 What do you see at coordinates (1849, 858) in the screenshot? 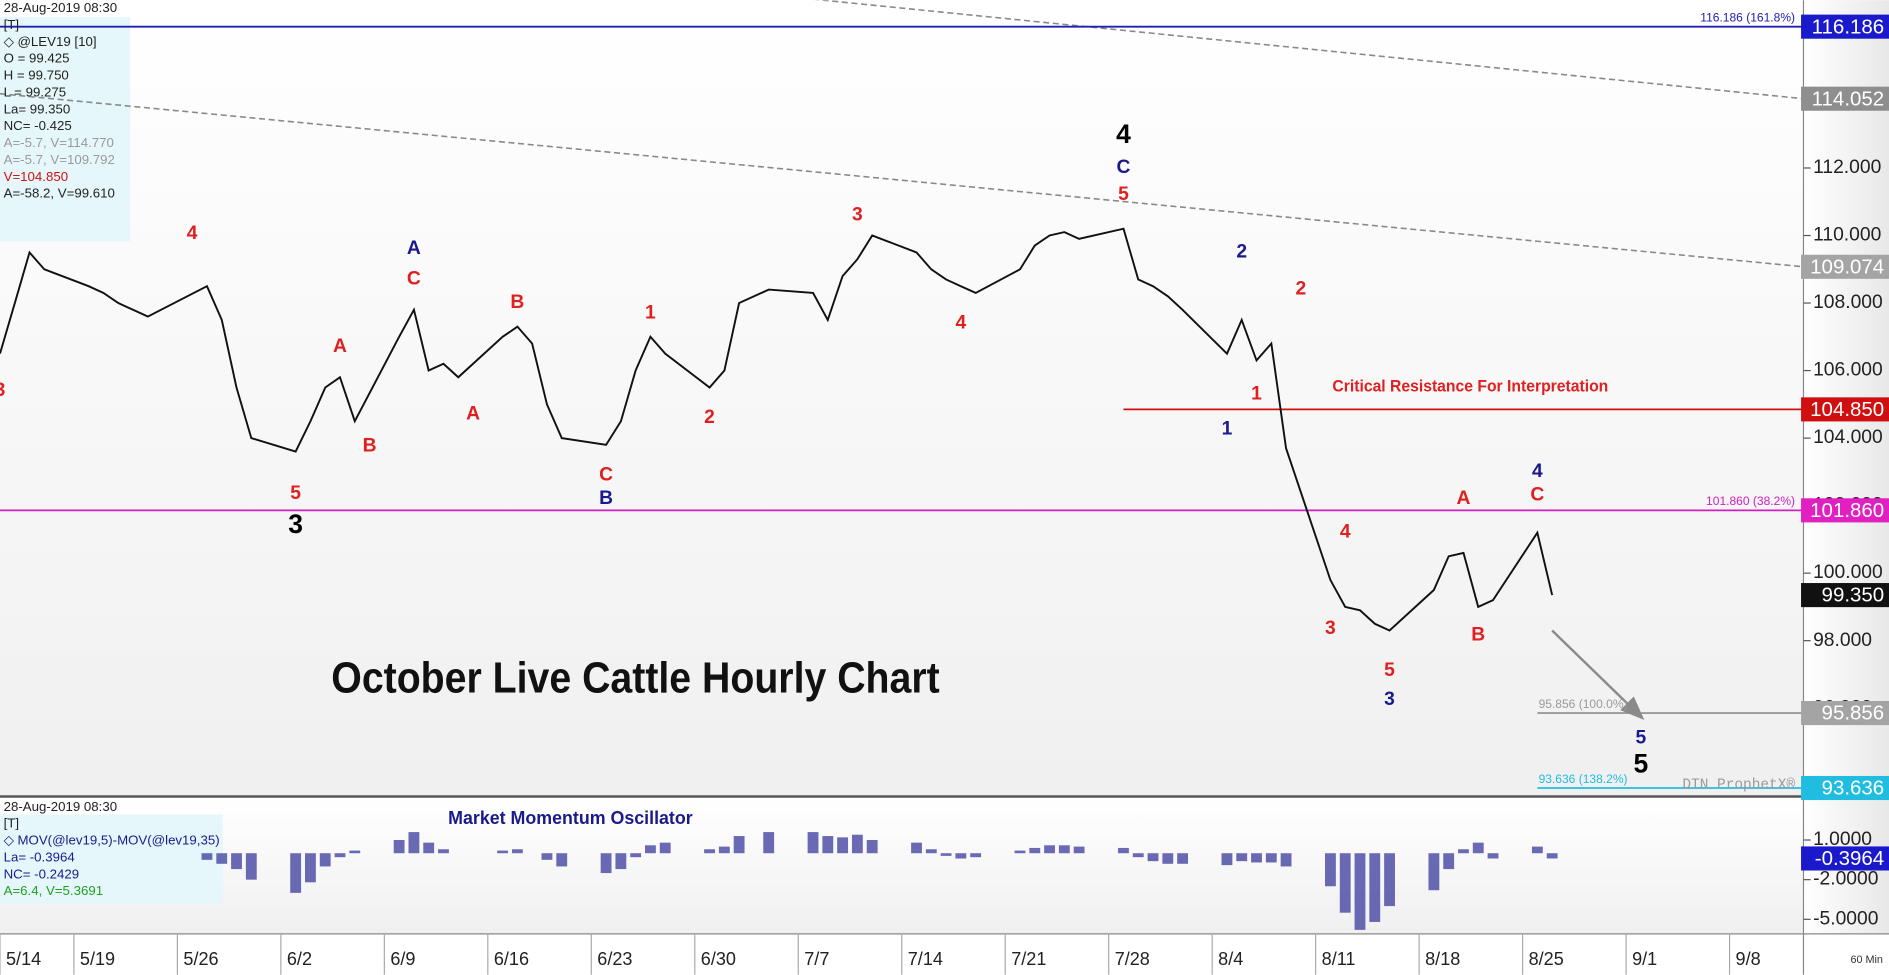
I see `last-value-label: -0.3964` at bounding box center [1849, 858].